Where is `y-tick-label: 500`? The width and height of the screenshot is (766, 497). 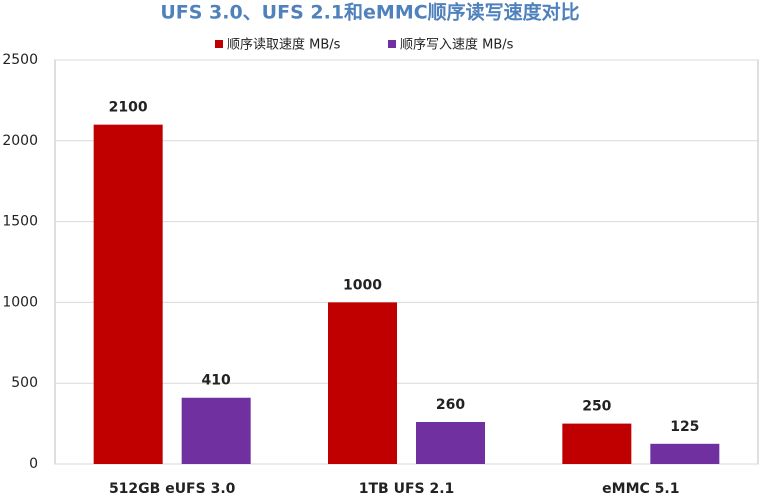 y-tick-label: 500 is located at coordinates (24, 383).